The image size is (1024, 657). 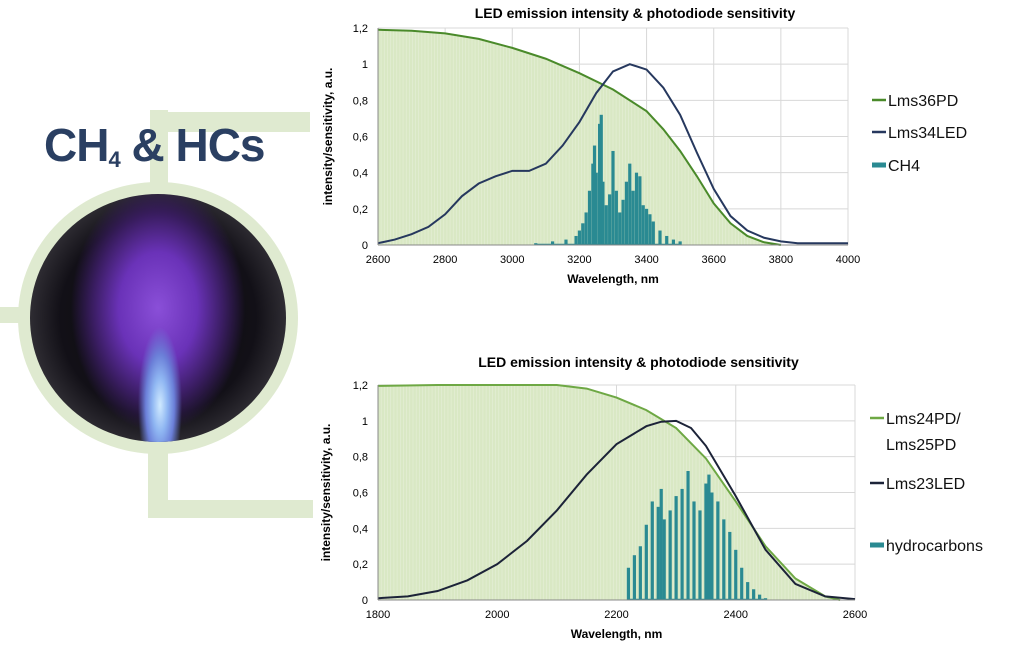 I want to click on x-tick-label: 3200, so click(x=579, y=260).